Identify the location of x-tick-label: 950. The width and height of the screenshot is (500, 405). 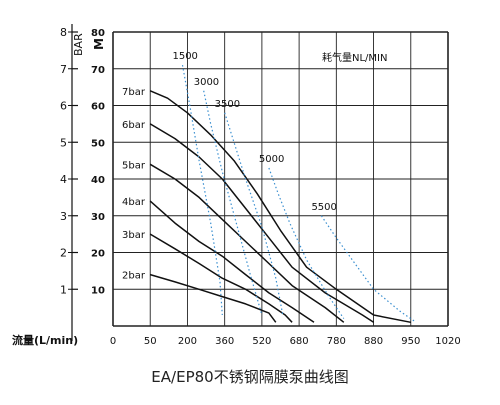
(410, 341).